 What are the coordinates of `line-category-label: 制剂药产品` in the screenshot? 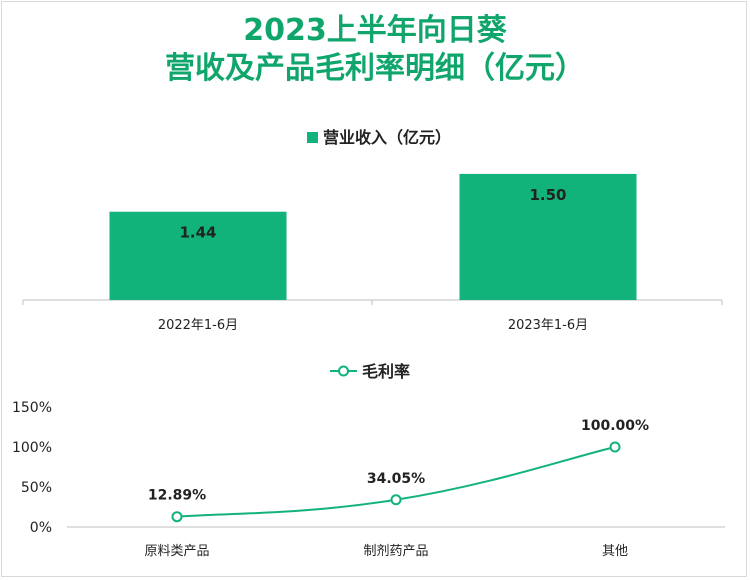 It's located at (395, 551).